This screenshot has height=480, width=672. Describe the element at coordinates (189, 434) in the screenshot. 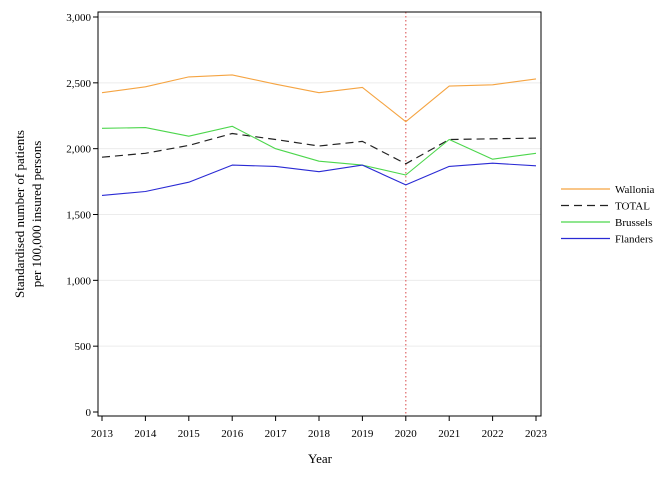

I see `x-tick-label-2: 2015` at that location.